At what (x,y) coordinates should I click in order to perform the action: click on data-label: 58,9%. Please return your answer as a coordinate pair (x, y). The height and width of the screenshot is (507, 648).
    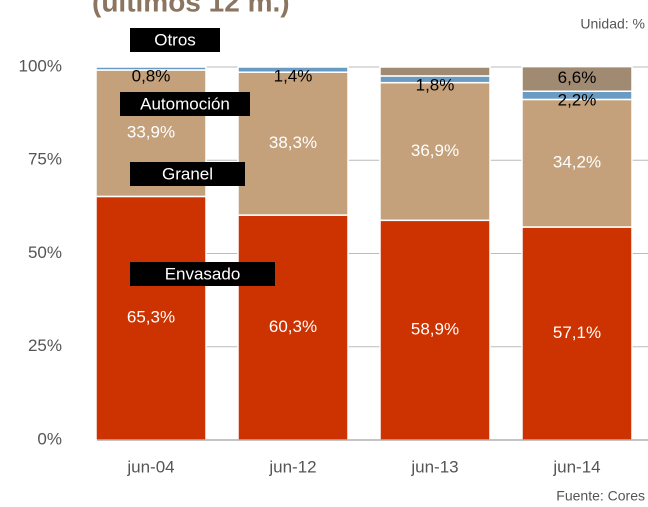
    Looking at the image, I should click on (435, 329).